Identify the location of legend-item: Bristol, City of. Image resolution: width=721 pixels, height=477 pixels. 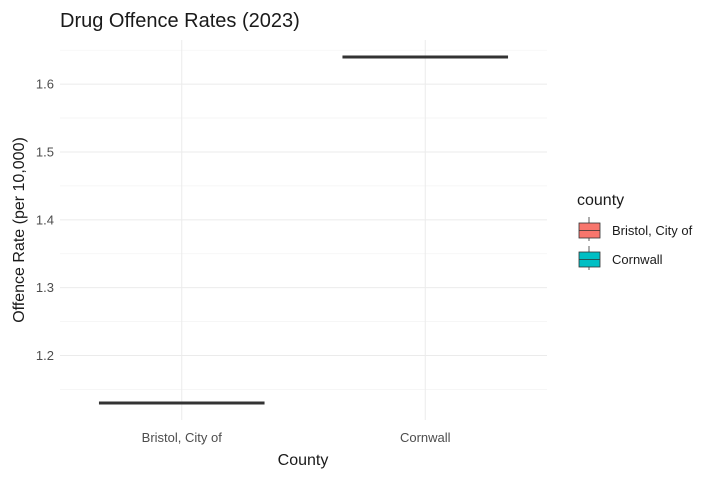
(635, 229).